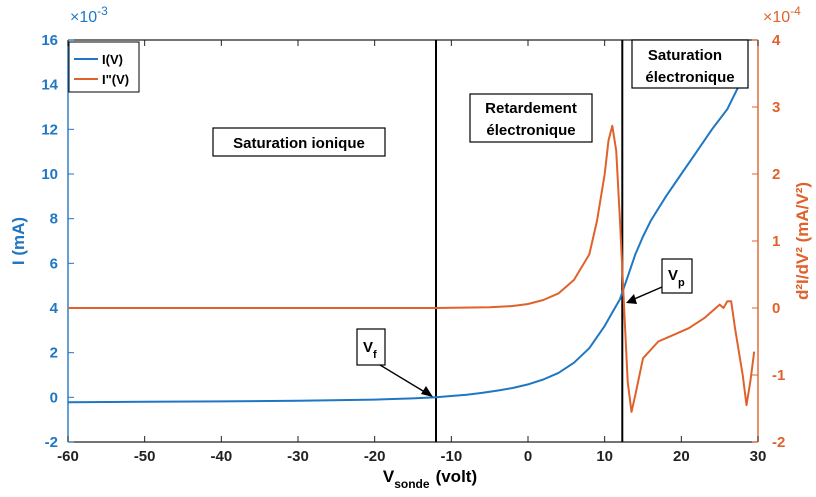 The image size is (816, 497). I want to click on vp-box, so click(677, 276).